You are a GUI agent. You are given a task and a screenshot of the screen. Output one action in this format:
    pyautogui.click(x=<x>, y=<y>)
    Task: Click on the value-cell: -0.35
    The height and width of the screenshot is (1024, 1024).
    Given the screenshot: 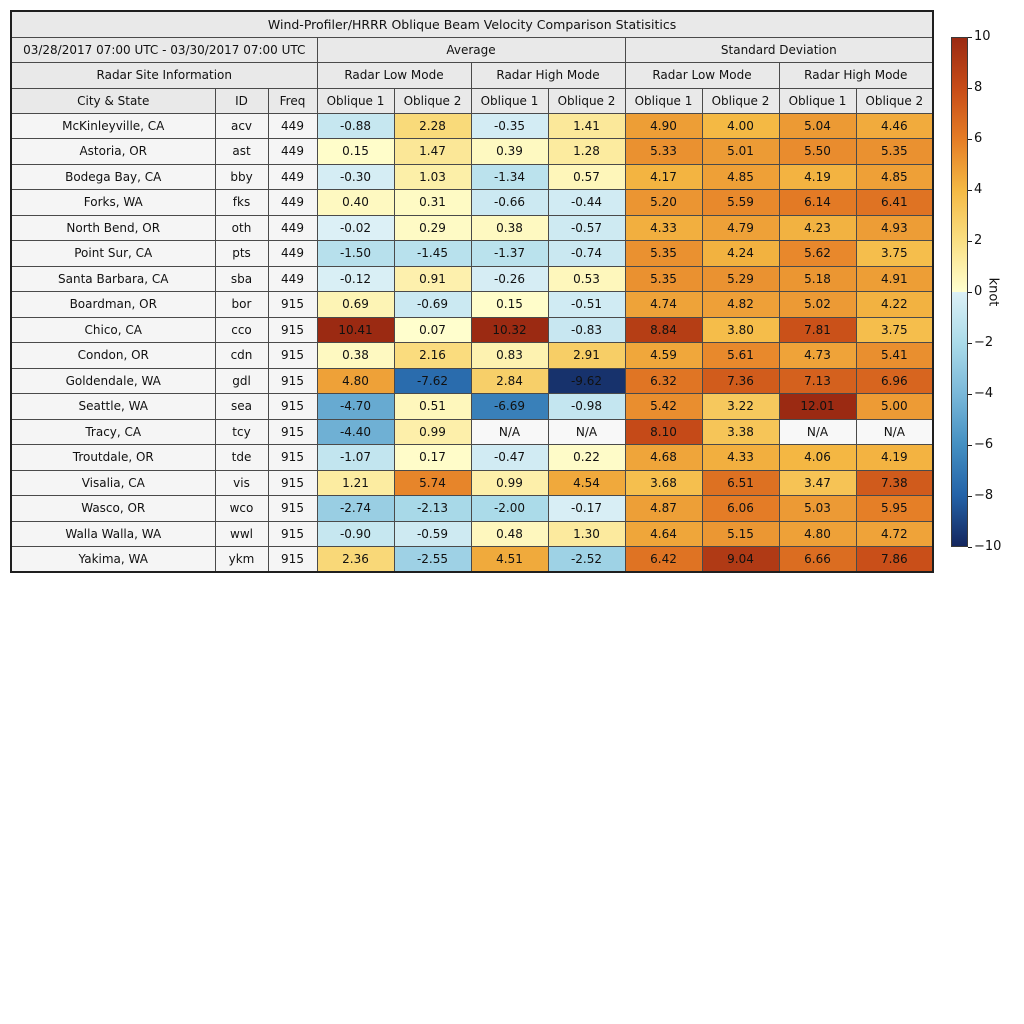 What is the action you would take?
    pyautogui.click(x=509, y=125)
    